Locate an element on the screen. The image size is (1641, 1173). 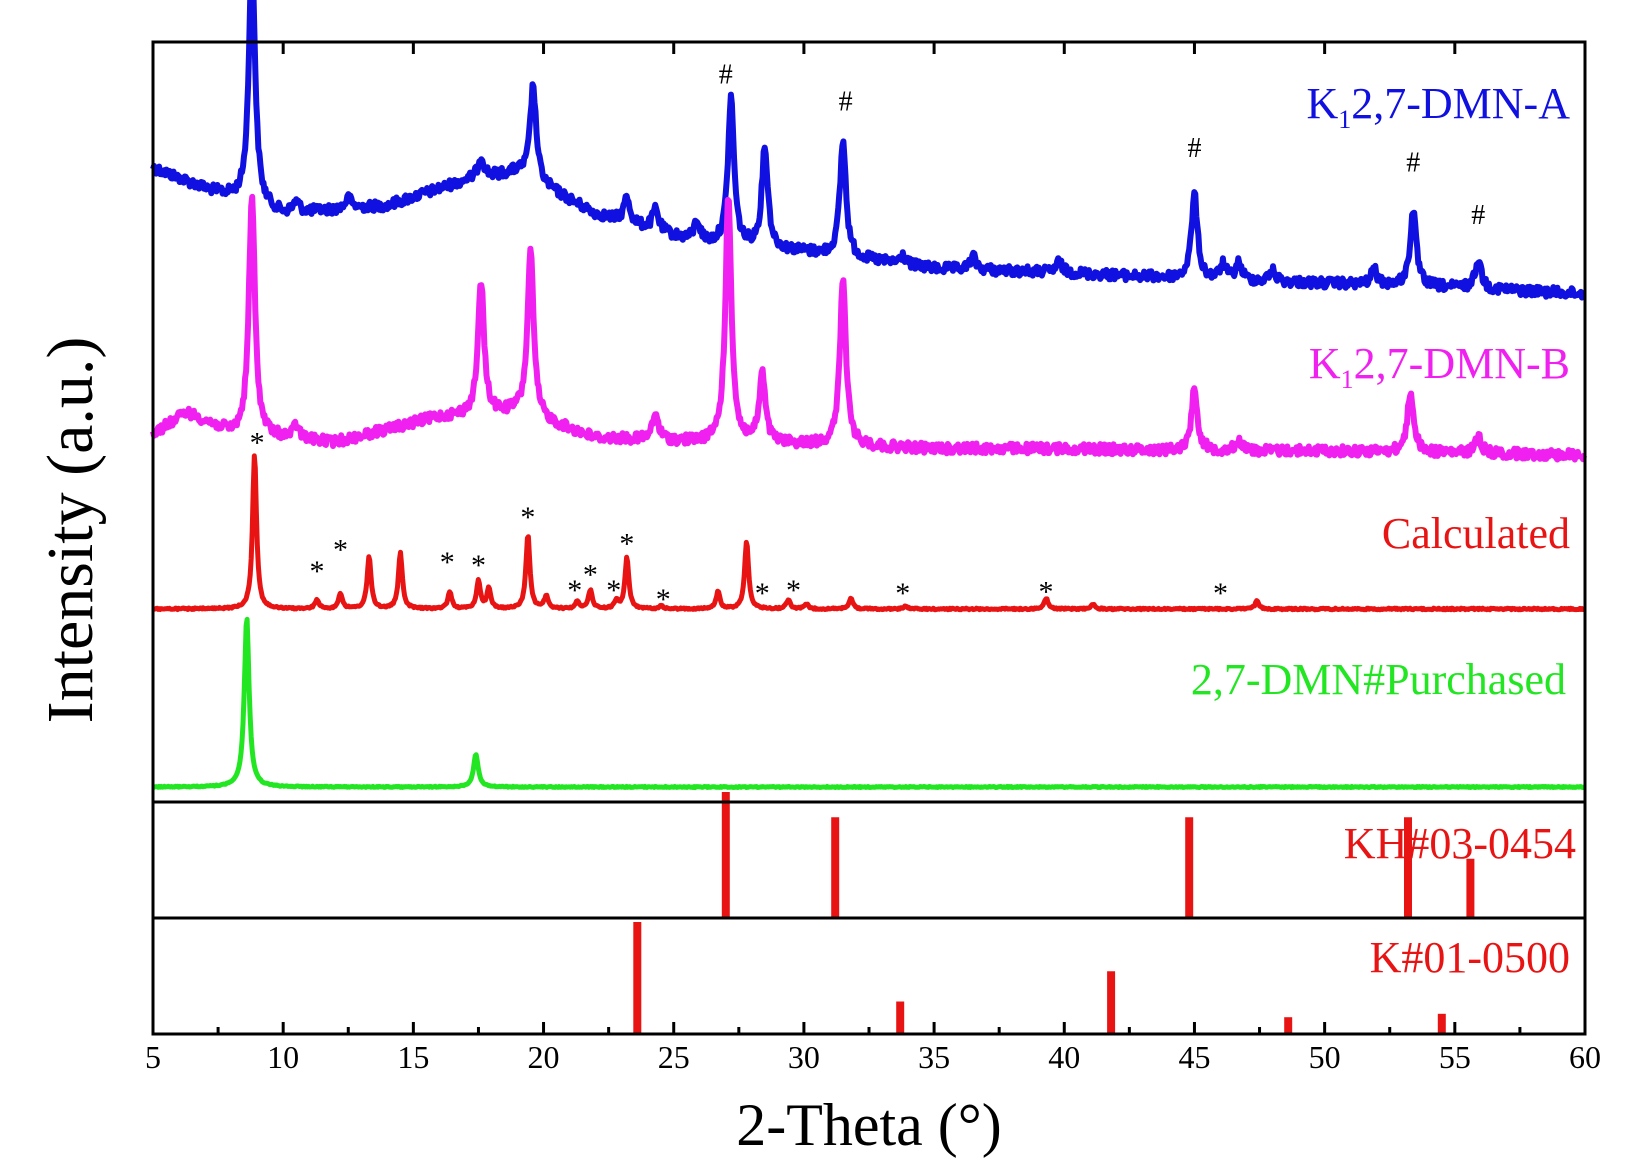
svg-text: K12,7-DMN-B is located at coordinates (1439, 366).